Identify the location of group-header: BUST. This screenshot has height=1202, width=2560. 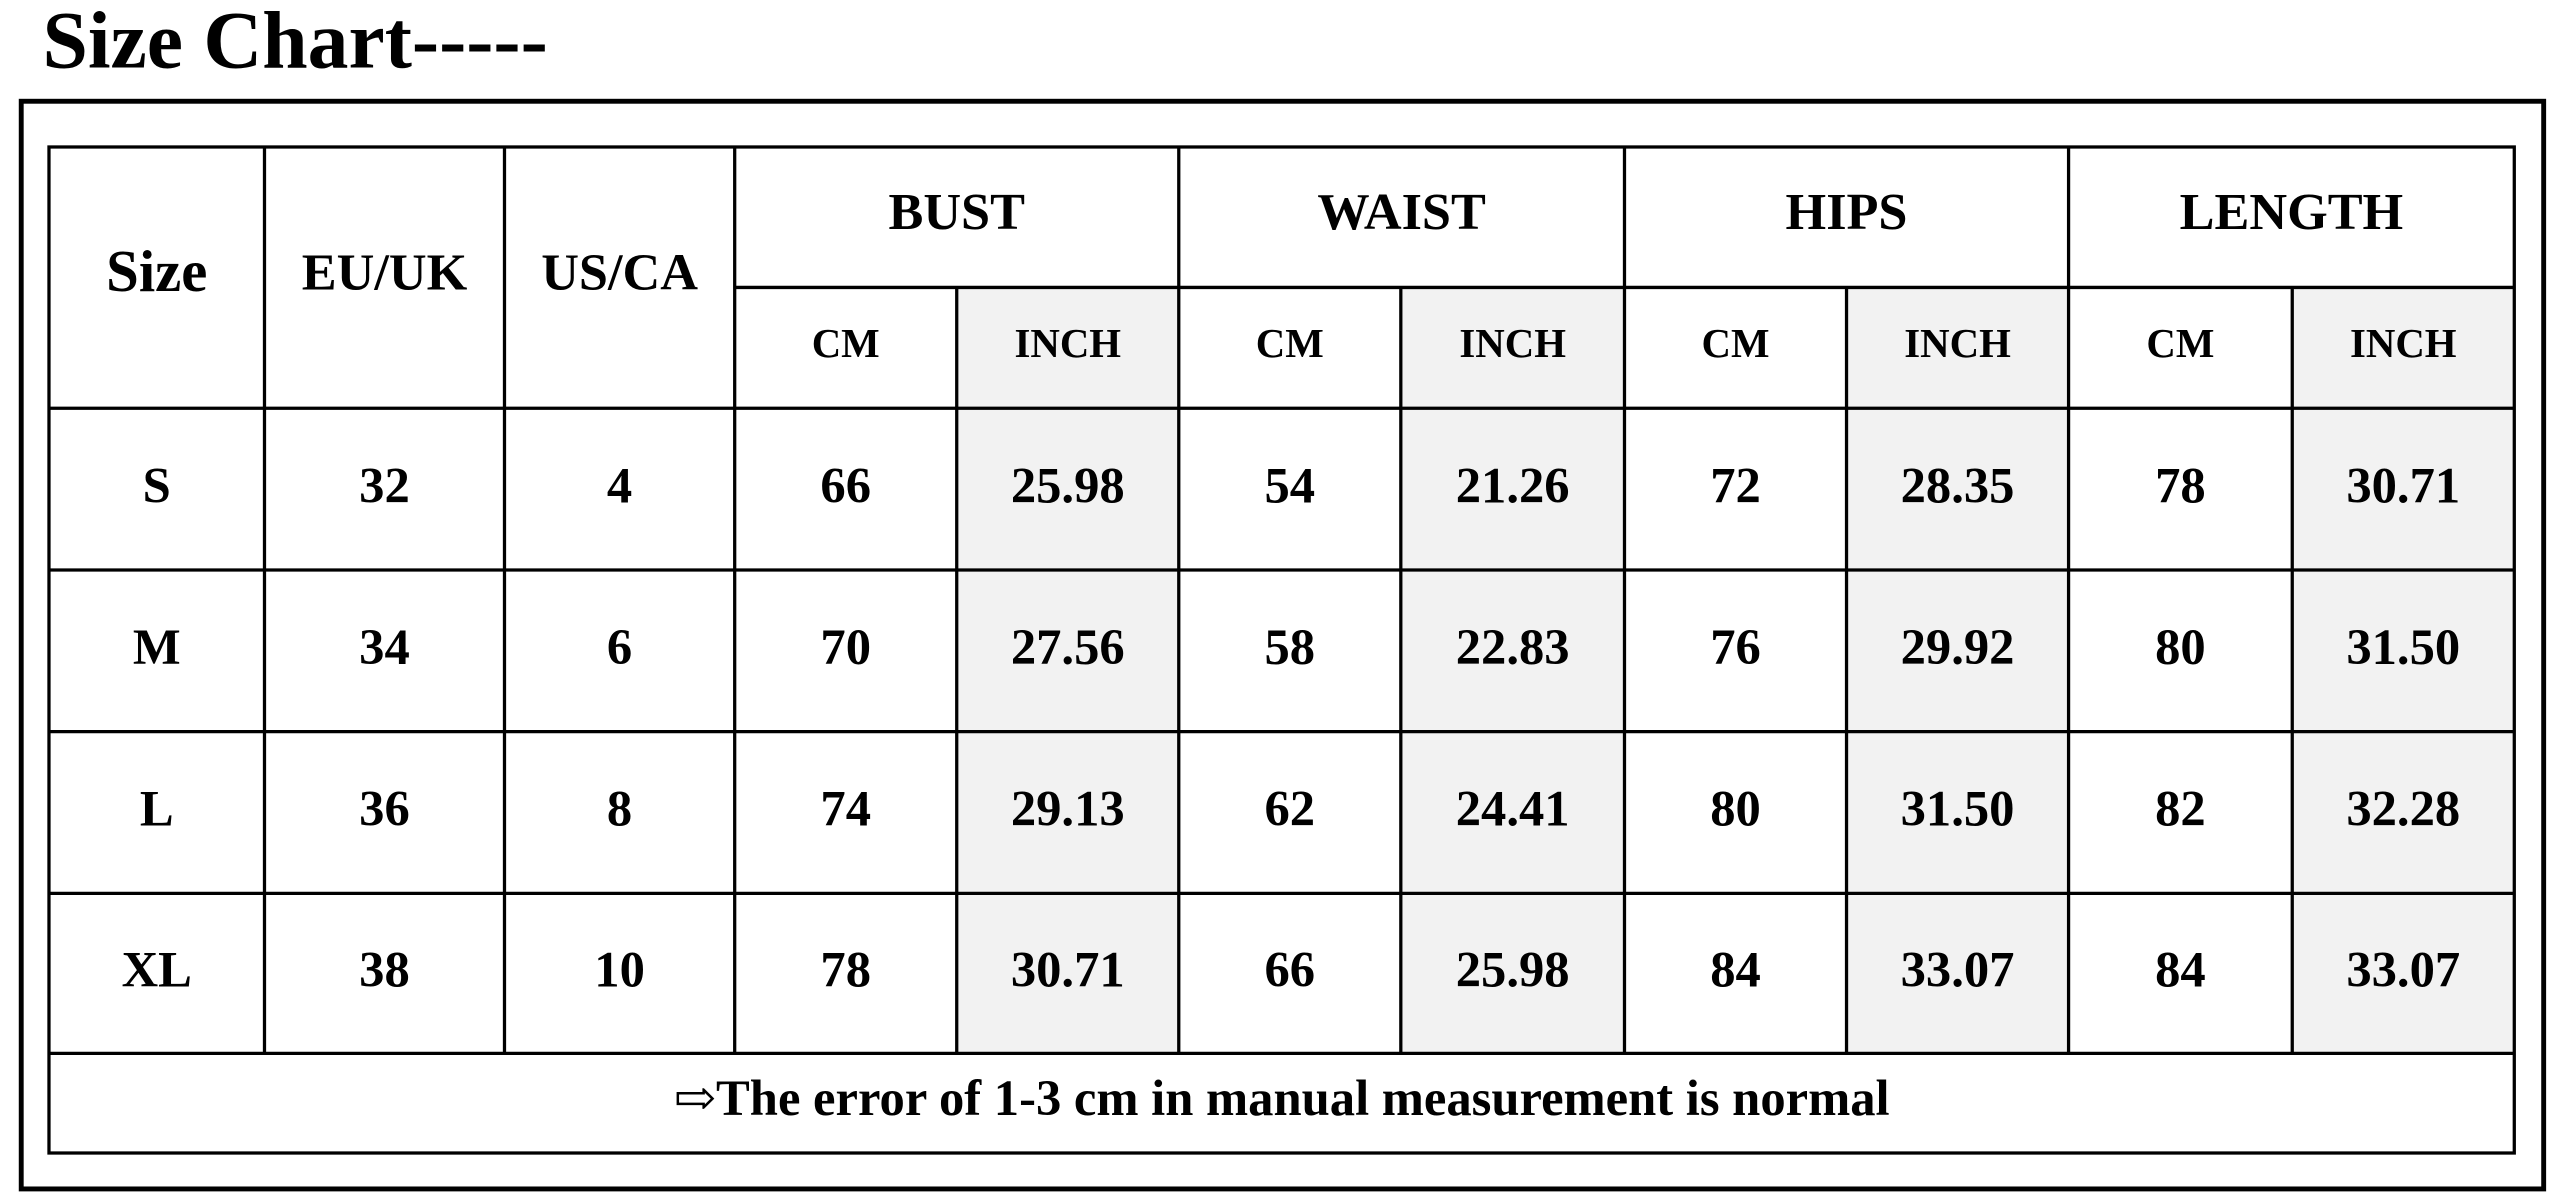
(956, 212).